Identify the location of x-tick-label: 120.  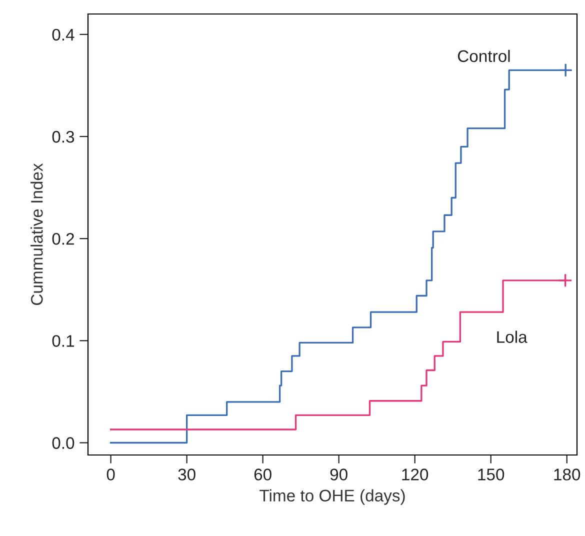
(415, 474).